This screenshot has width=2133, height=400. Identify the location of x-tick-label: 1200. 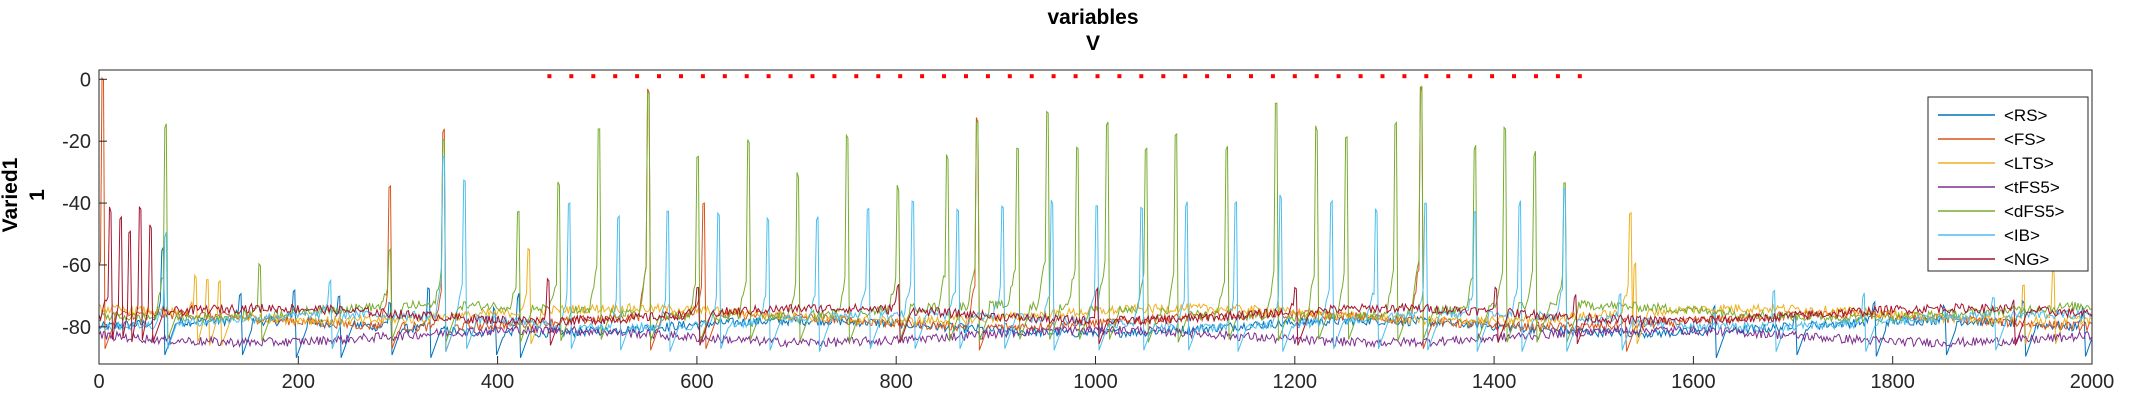
(1295, 382).